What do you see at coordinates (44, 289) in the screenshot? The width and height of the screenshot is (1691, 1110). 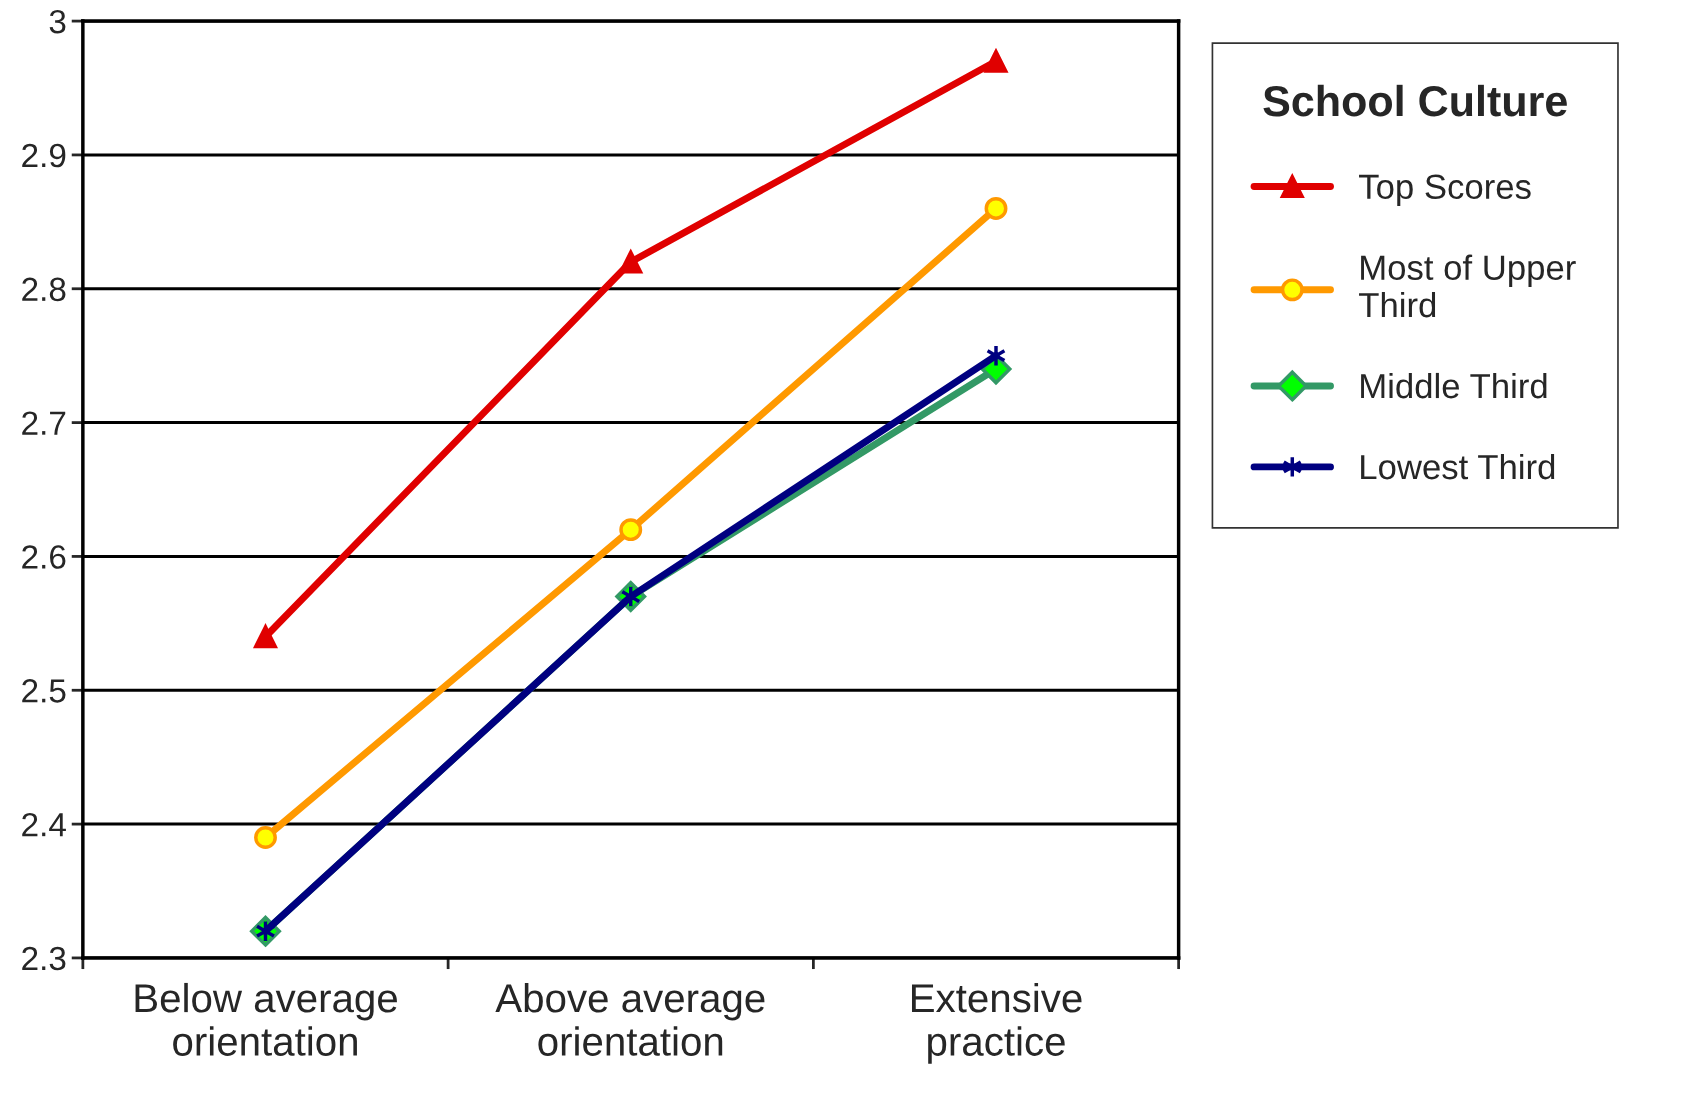 I see `y-tick-label: 2.8` at bounding box center [44, 289].